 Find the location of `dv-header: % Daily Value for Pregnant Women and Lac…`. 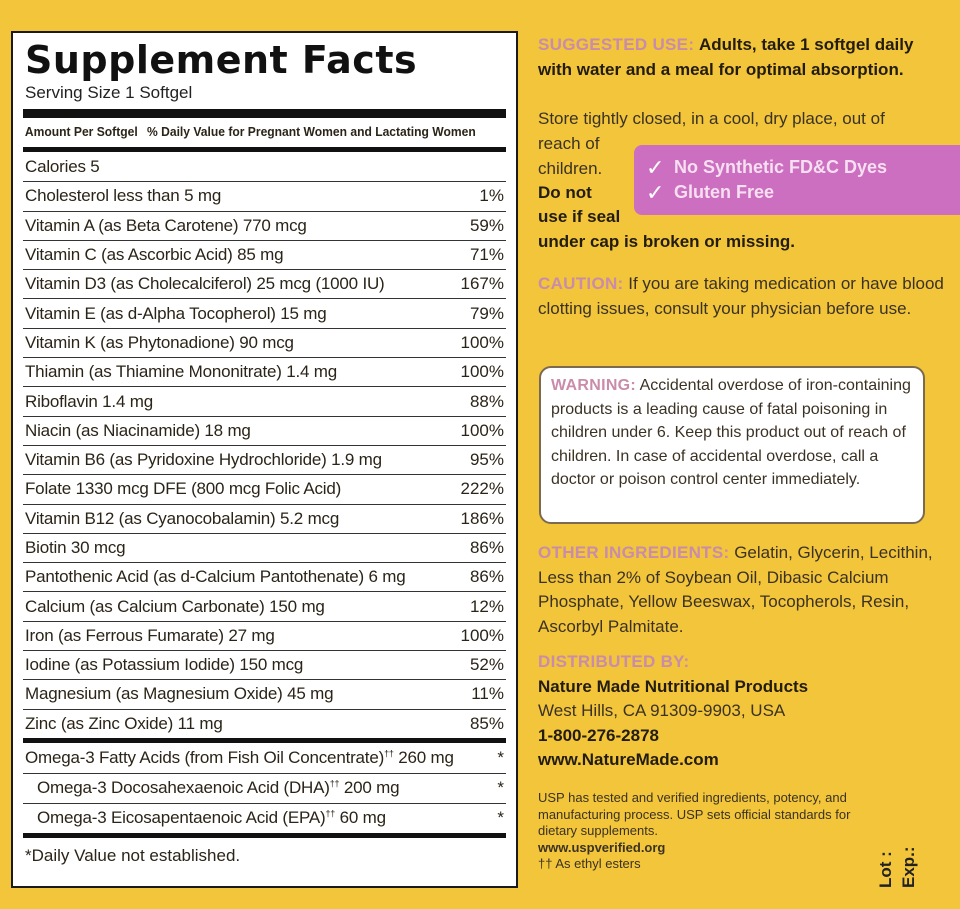

dv-header: % Daily Value for Pregnant Women and Lac… is located at coordinates (311, 131).